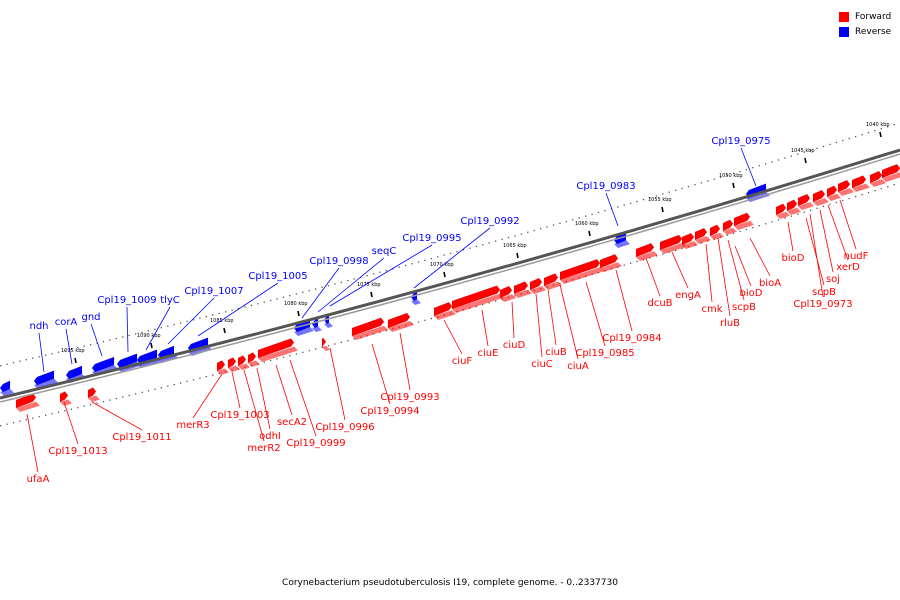 This screenshot has width=900, height=600. Describe the element at coordinates (854, 230) in the screenshot. I see `gene-label-nudf: nudF` at that location.